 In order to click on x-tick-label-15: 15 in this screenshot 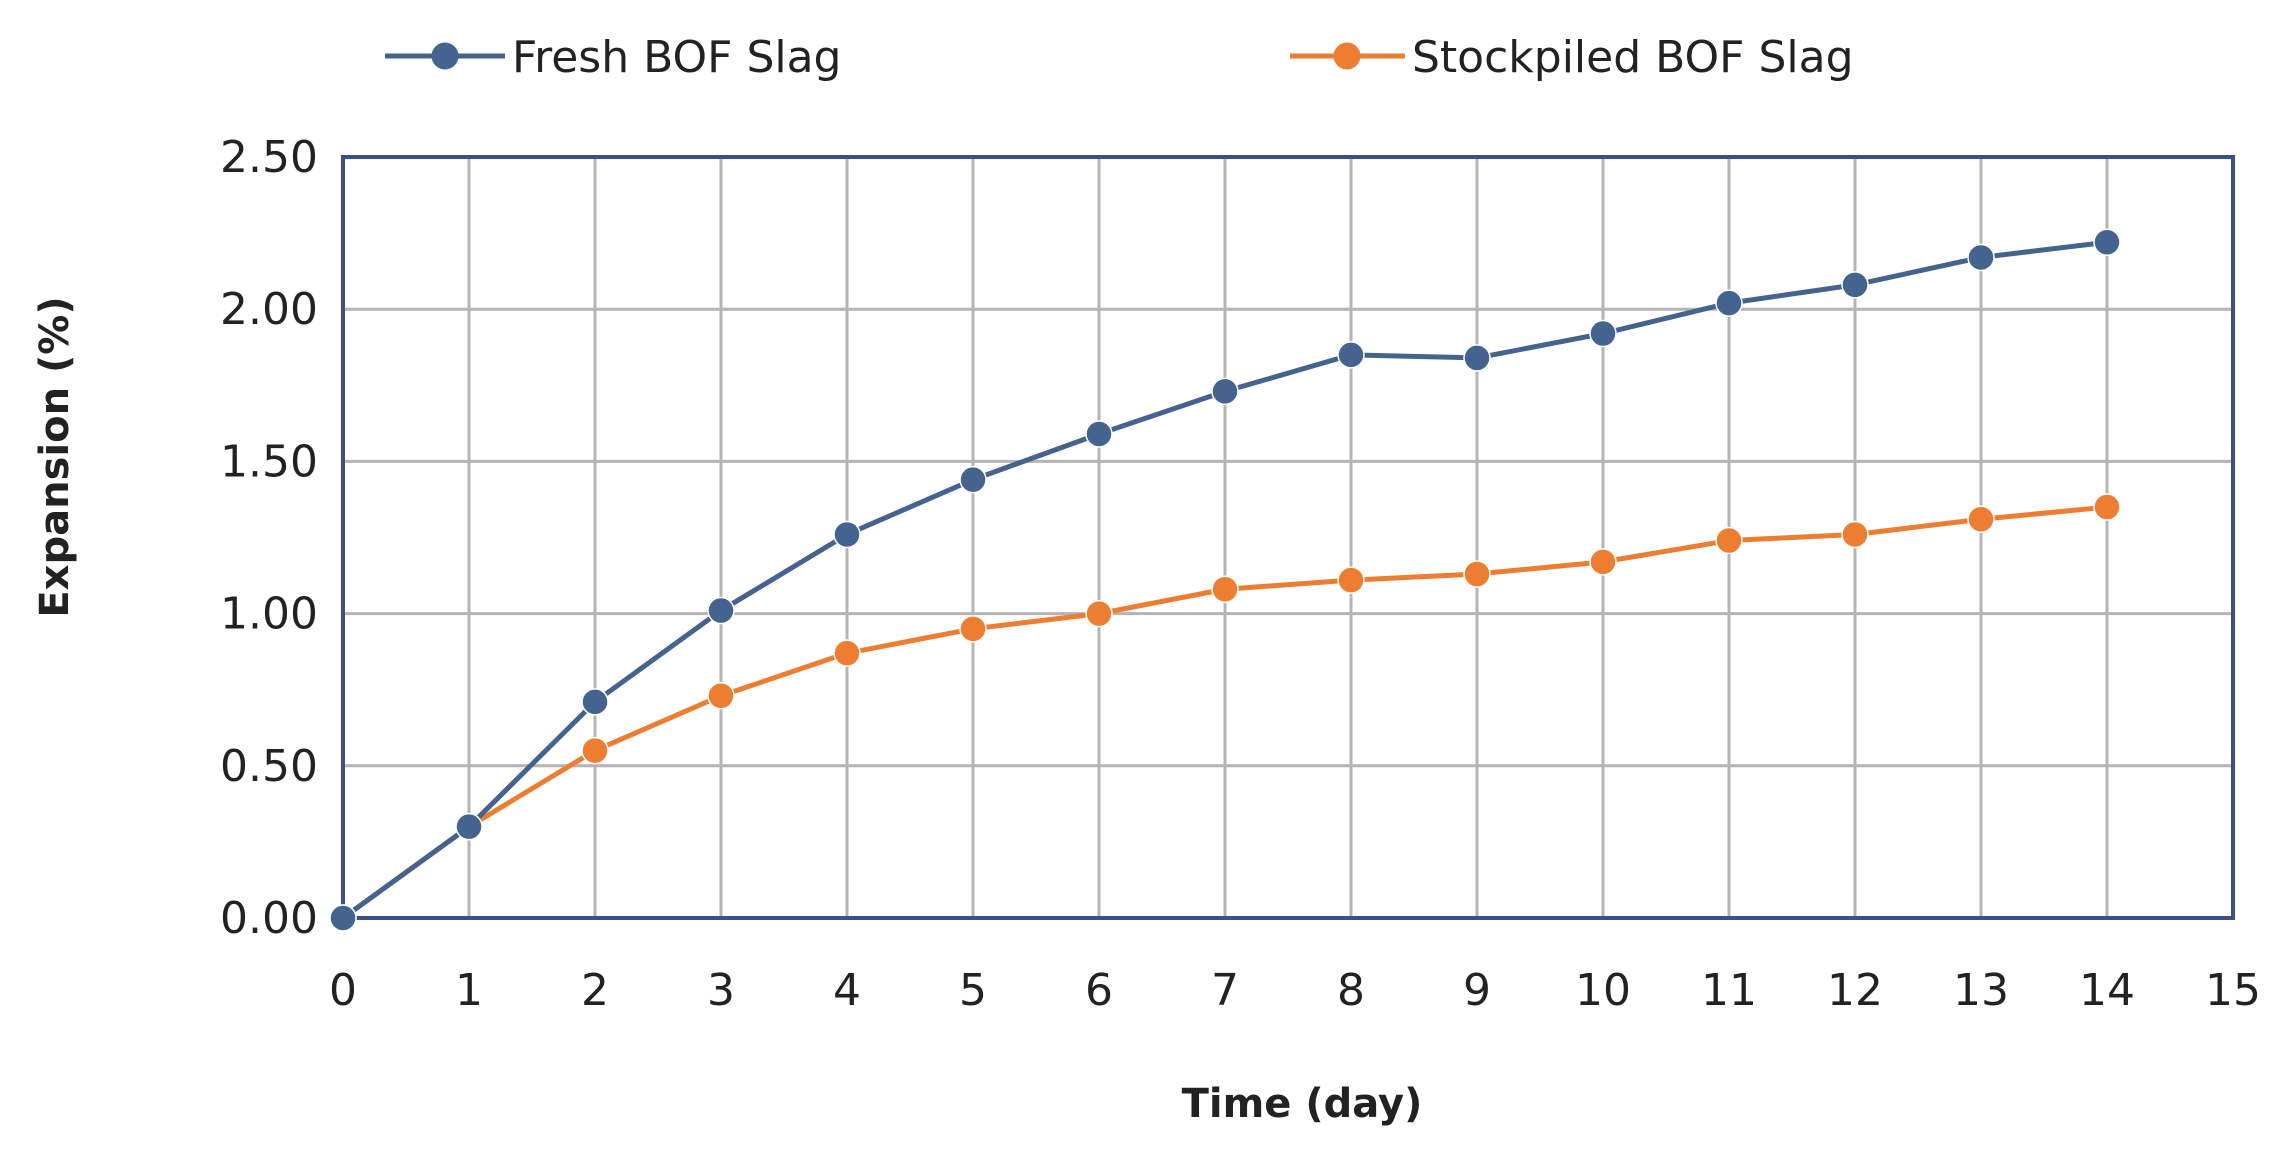, I will do `click(2233, 990)`.